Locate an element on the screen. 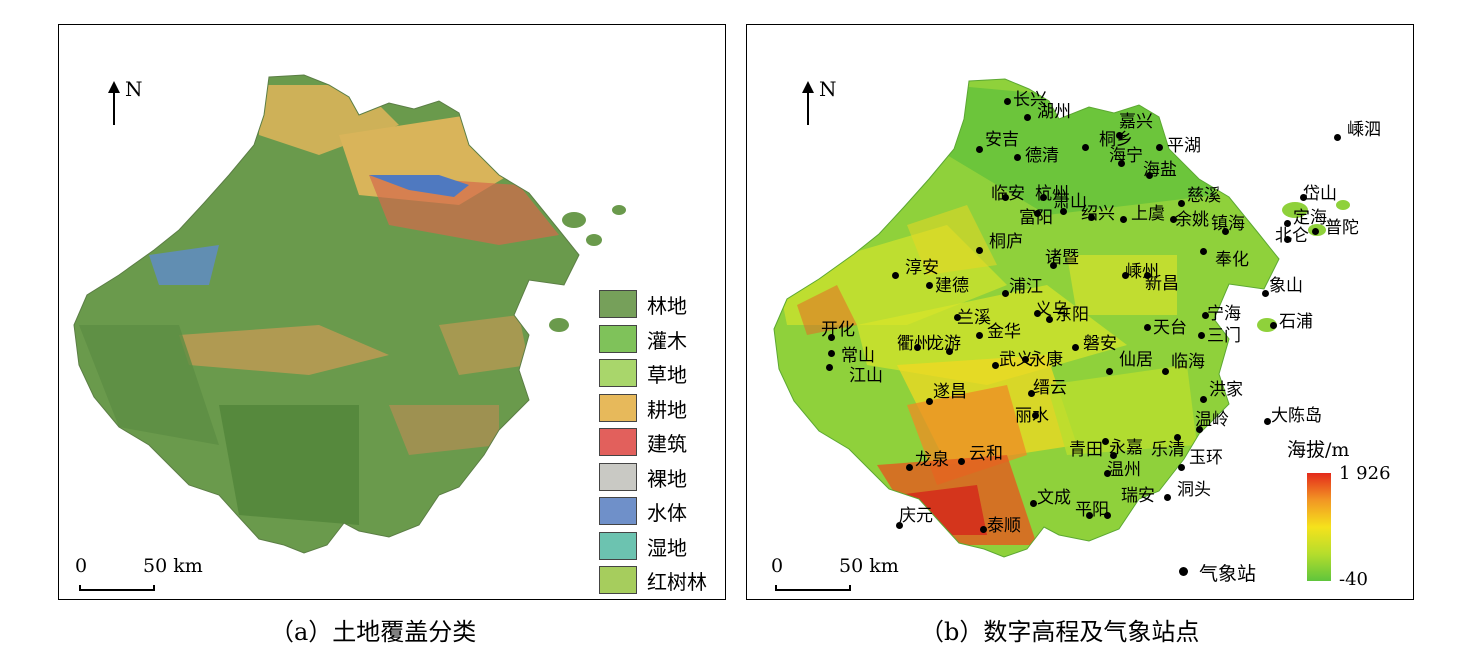 This screenshot has height=653, width=1462. station-label: 象山 is located at coordinates (1286, 286).